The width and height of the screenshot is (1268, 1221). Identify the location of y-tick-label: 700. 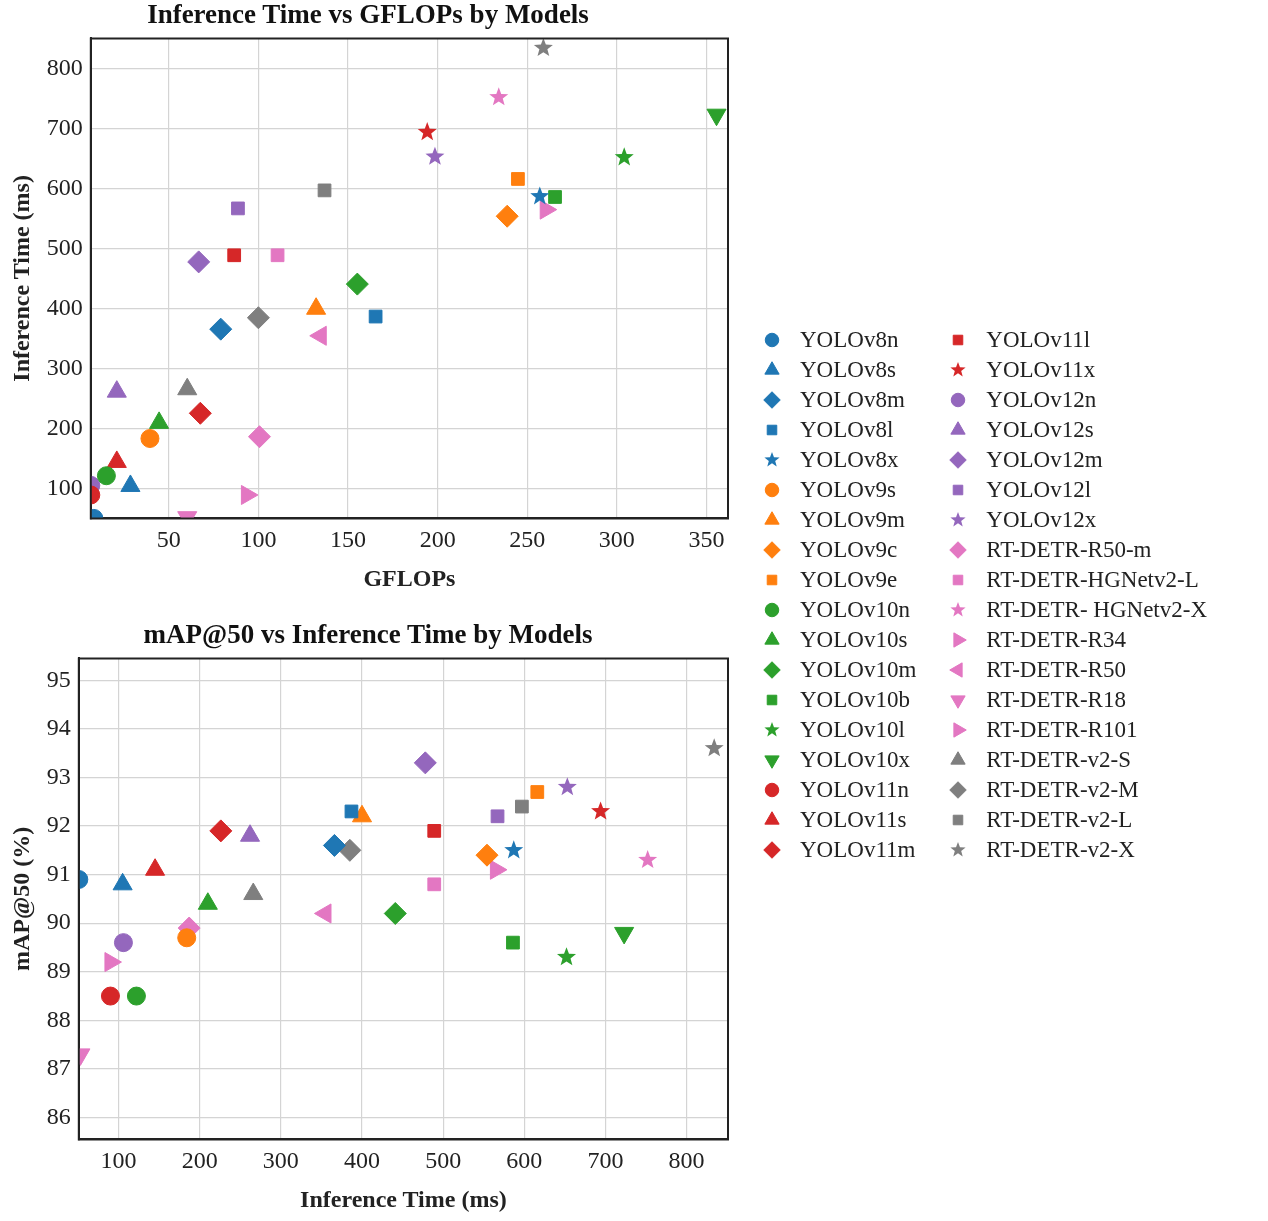
(64, 126).